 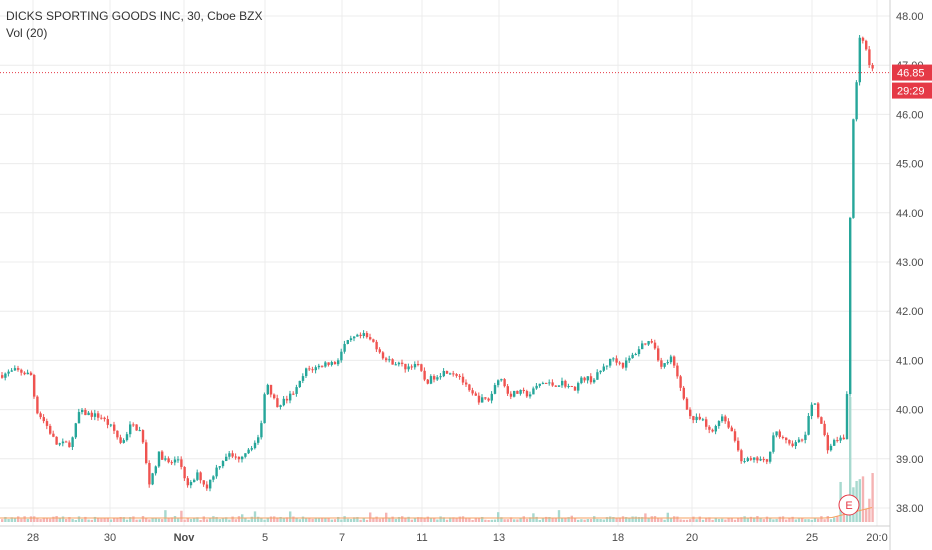 What do you see at coordinates (692, 538) in the screenshot?
I see `x-tick-label: 20` at bounding box center [692, 538].